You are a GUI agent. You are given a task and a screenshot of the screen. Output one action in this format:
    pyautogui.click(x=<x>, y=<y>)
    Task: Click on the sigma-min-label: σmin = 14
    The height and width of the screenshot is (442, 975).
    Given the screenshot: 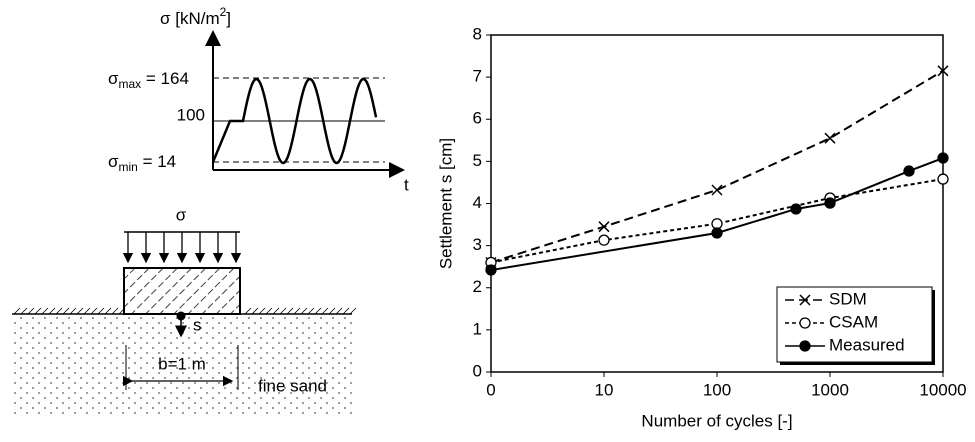 What is the action you would take?
    pyautogui.click(x=142, y=163)
    